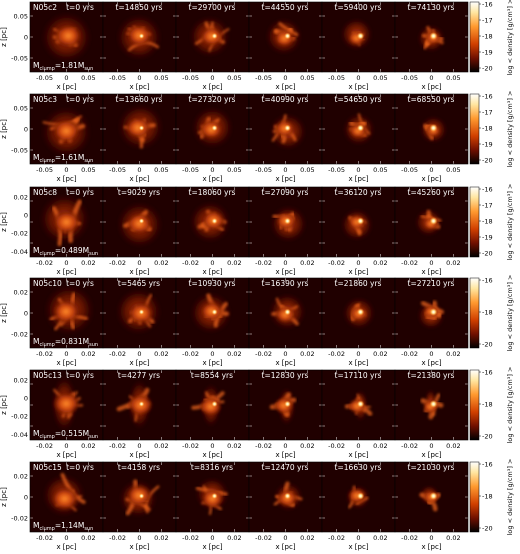 The width and height of the screenshot is (520, 554). I want to click on run-id-label: N05c13, so click(47, 375).